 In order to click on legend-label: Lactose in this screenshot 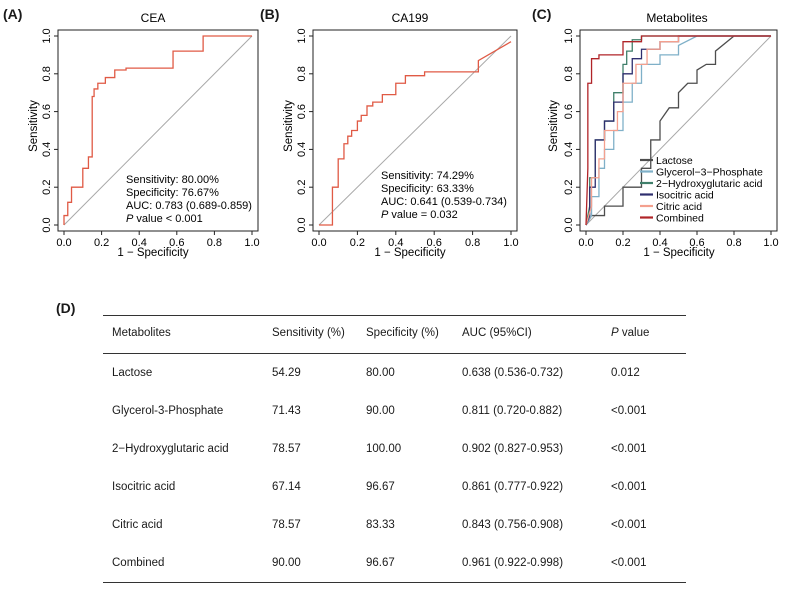, I will do `click(674, 161)`.